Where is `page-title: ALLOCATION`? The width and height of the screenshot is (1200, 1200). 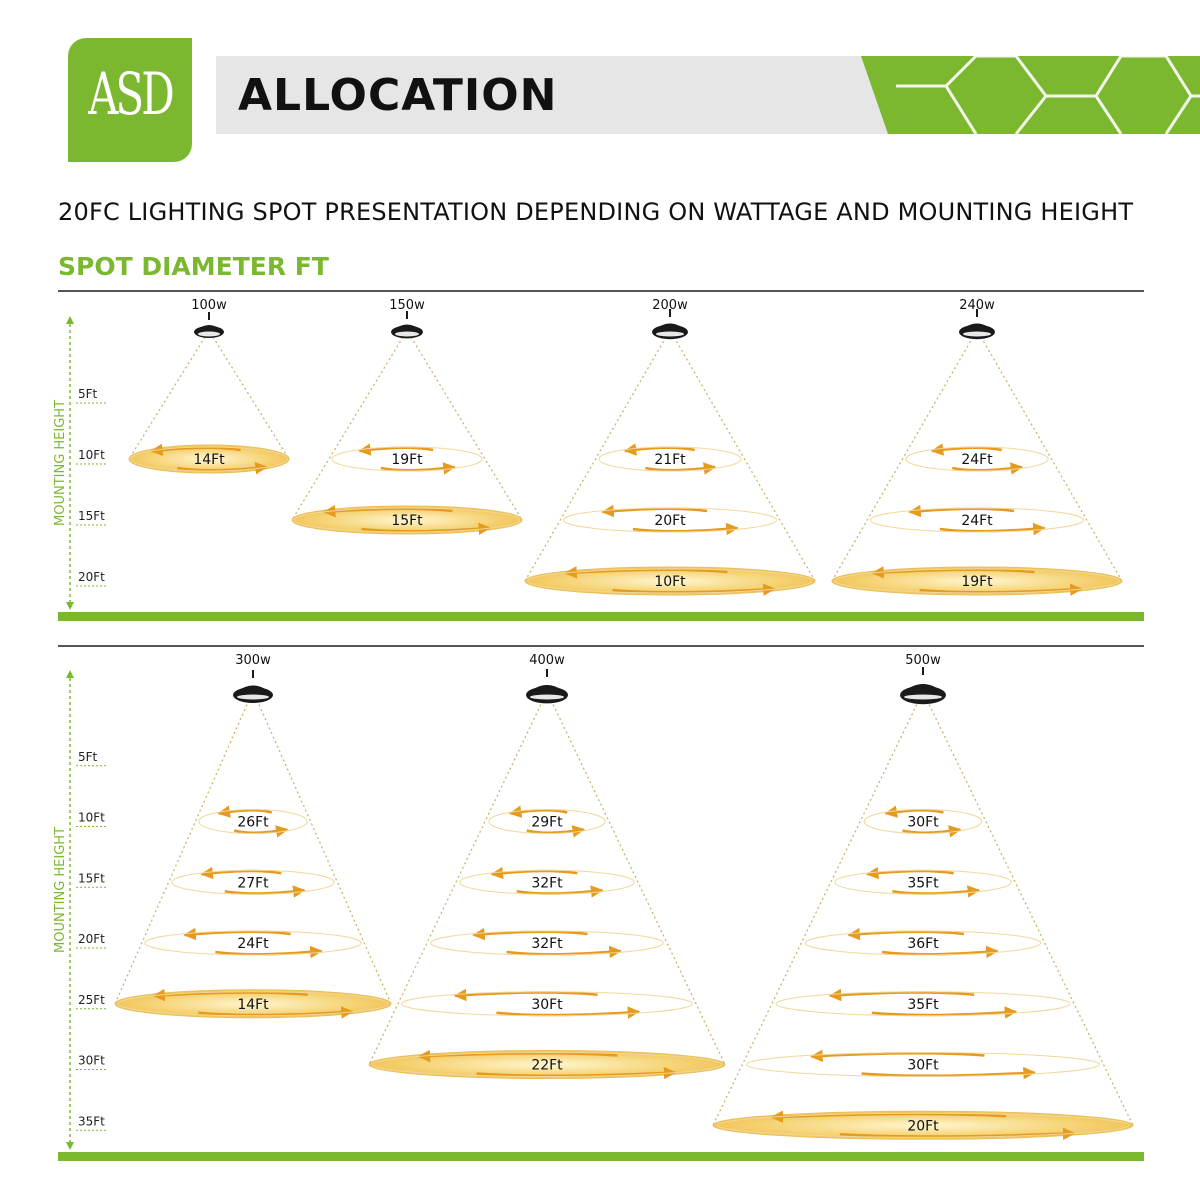
page-title: ALLOCATION is located at coordinates (398, 95).